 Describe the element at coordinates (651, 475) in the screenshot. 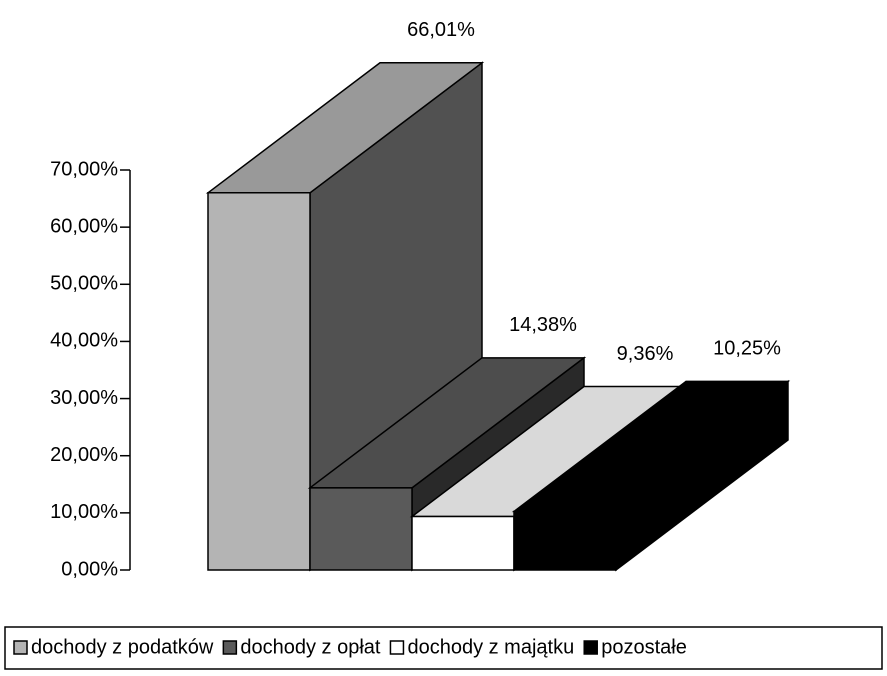

I see `bar` at that location.